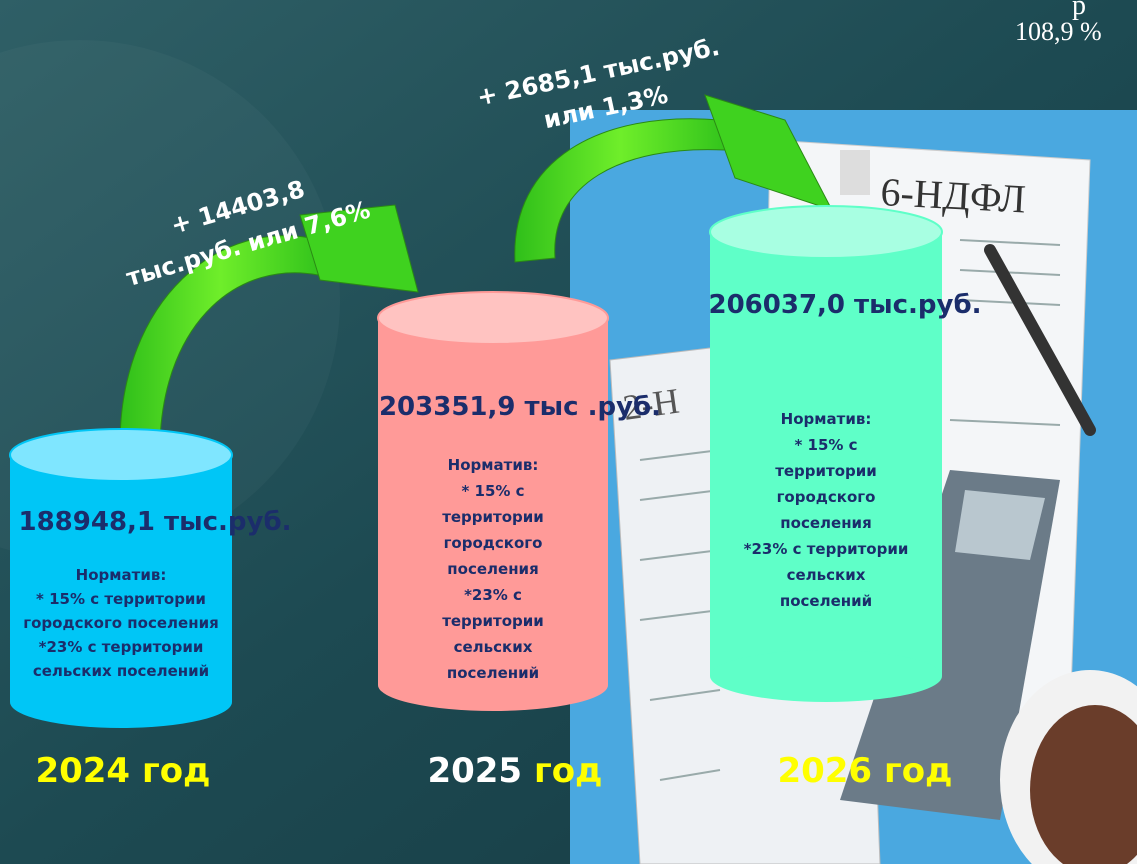  I want to click on norm-note: городского поселения, so click(120, 623).